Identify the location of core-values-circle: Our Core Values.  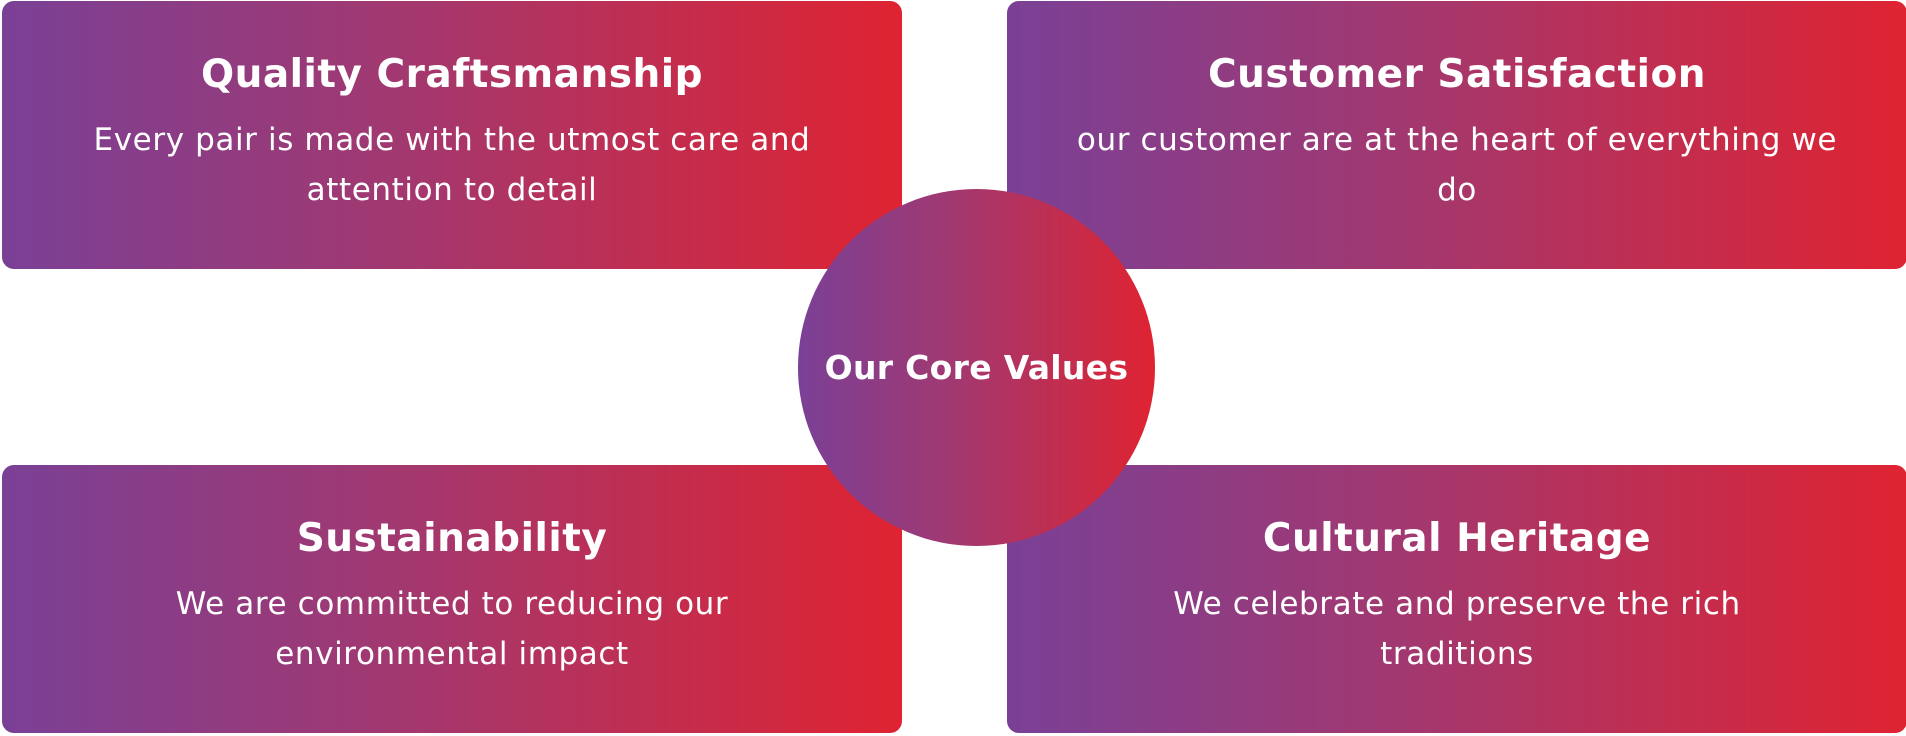
(976, 367).